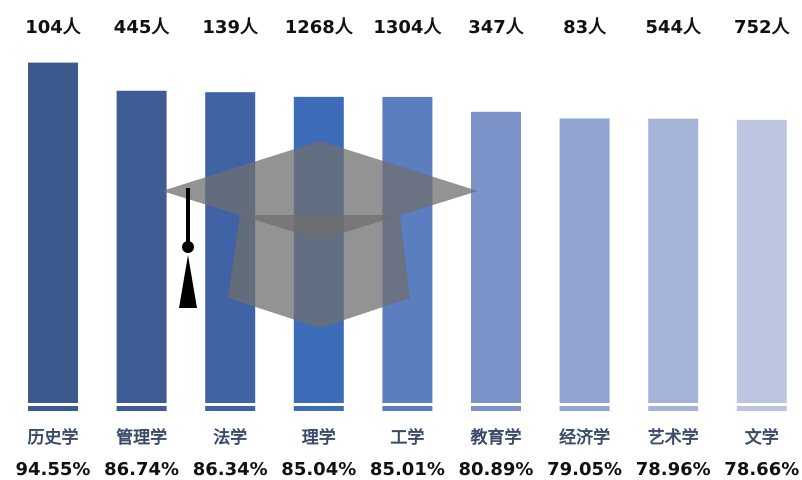 The height and width of the screenshot is (480, 802). What do you see at coordinates (762, 27) in the screenshot?
I see `count-label: 752人` at bounding box center [762, 27].